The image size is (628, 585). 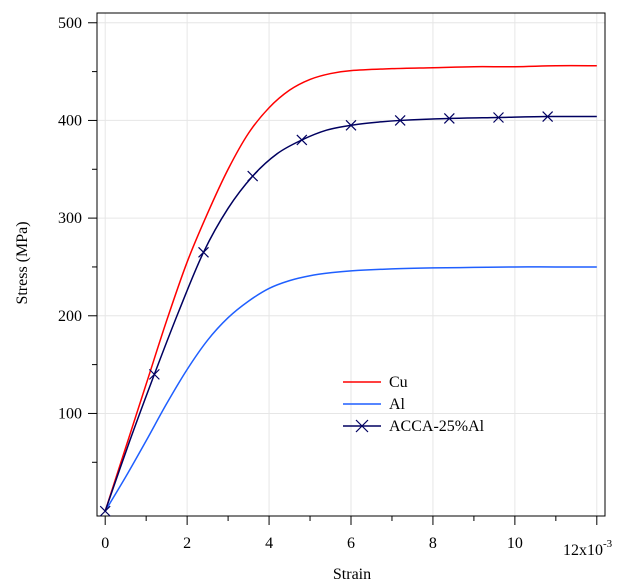 I want to click on x-tick-label: 10, so click(x=515, y=543).